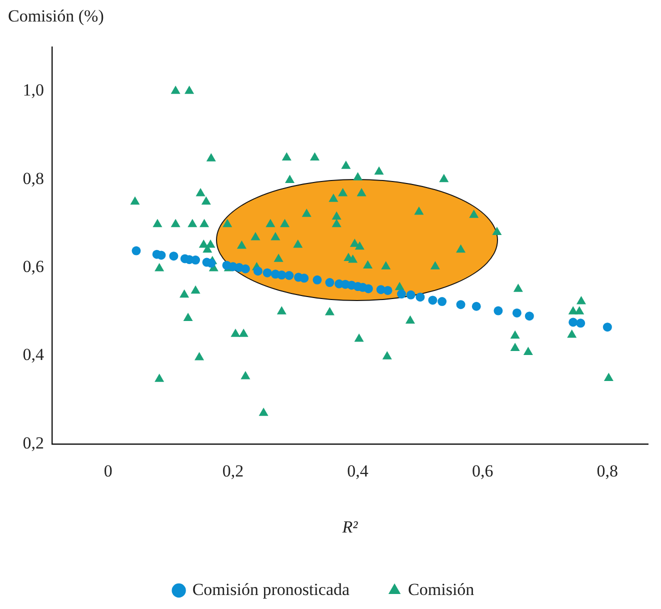  Describe the element at coordinates (56, 16) in the screenshot. I see `y-axis-title: Comisión (%)` at that location.